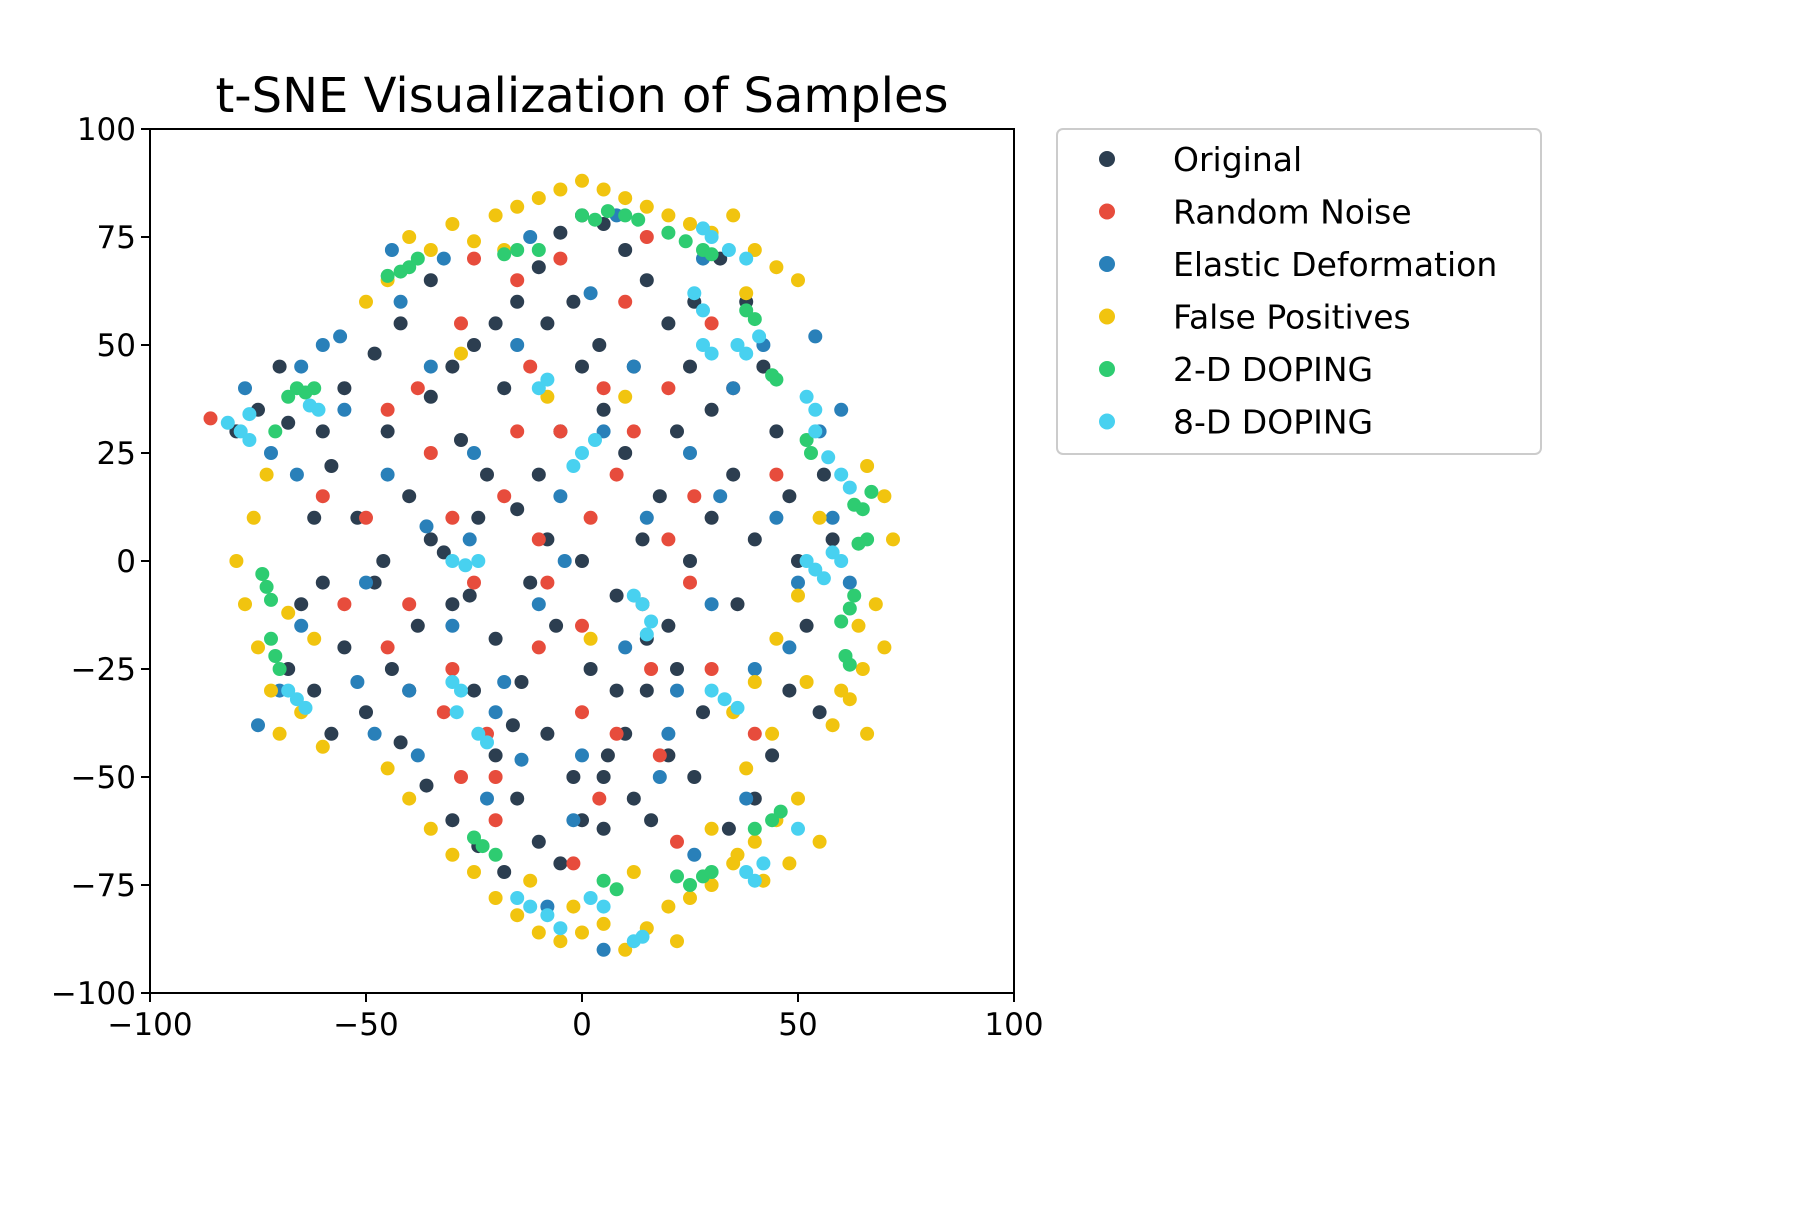 The width and height of the screenshot is (1811, 1216). I want to click on y-axis-ticks: 100 75 50 25 0 −25 −50 −75 −100, so click(100, 562).